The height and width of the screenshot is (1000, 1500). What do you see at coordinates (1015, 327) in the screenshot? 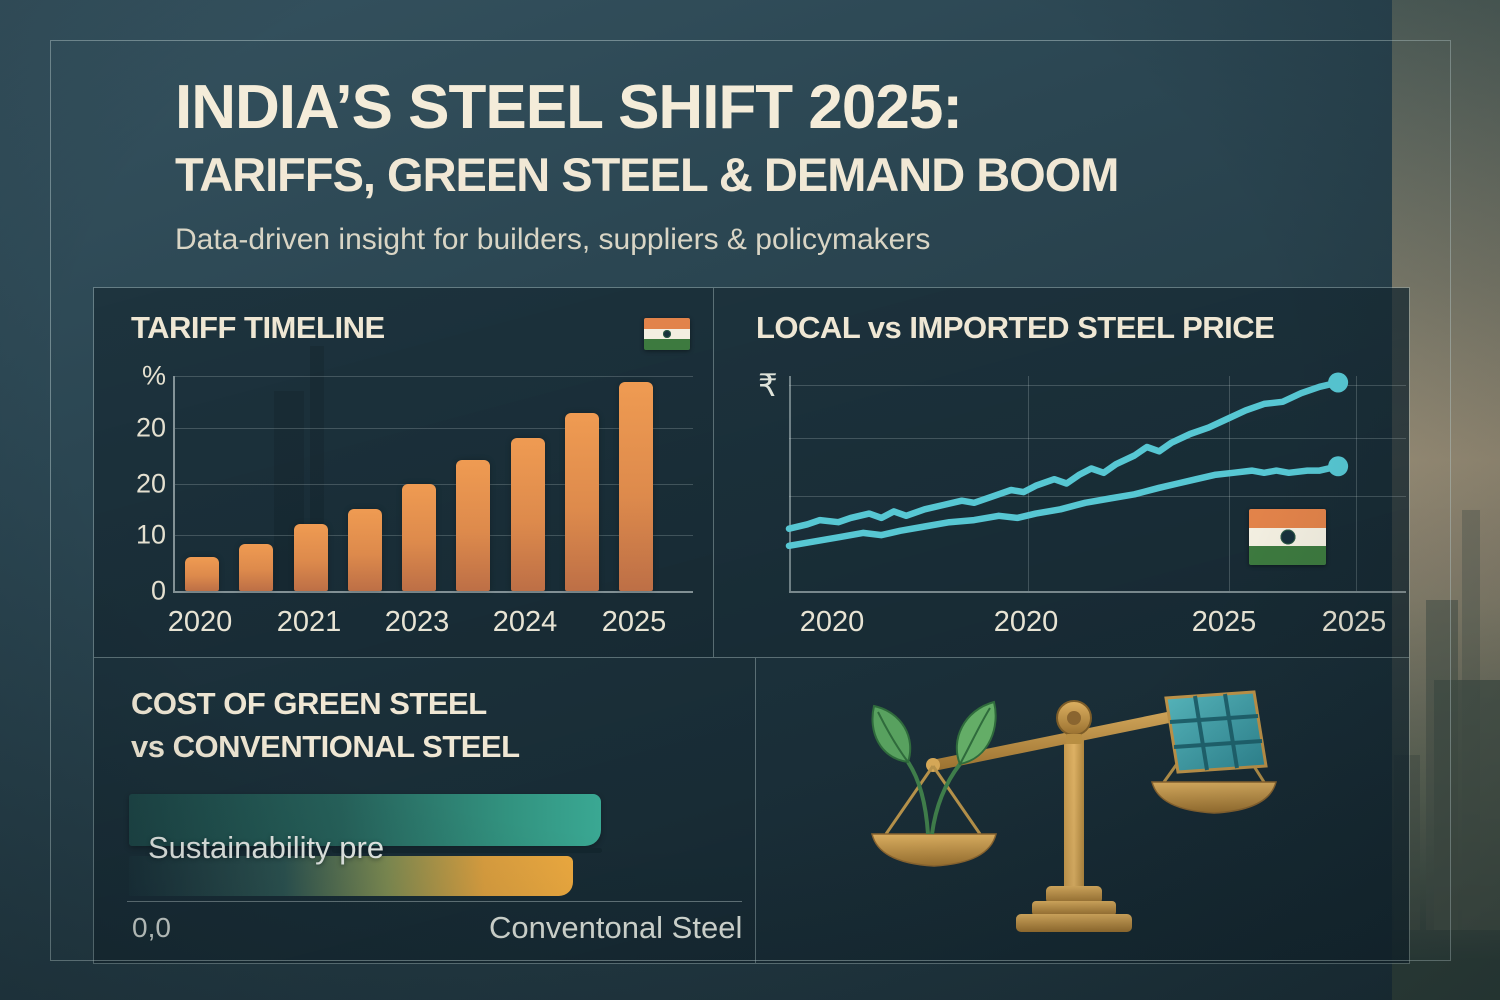
I see `price-panel-title: LOCAL vs IMPORTED STEEL PRICE` at bounding box center [1015, 327].